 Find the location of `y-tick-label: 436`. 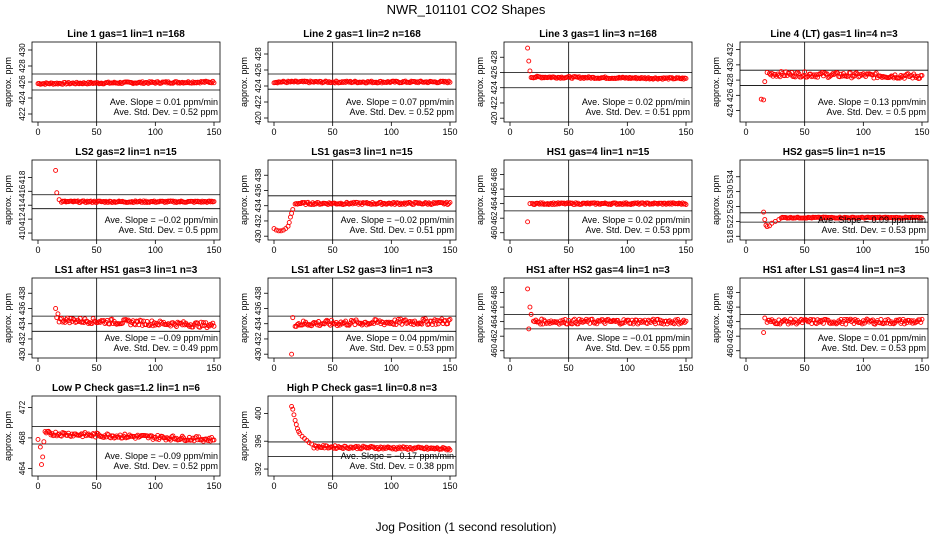

y-tick-label: 436 is located at coordinates (22, 308).